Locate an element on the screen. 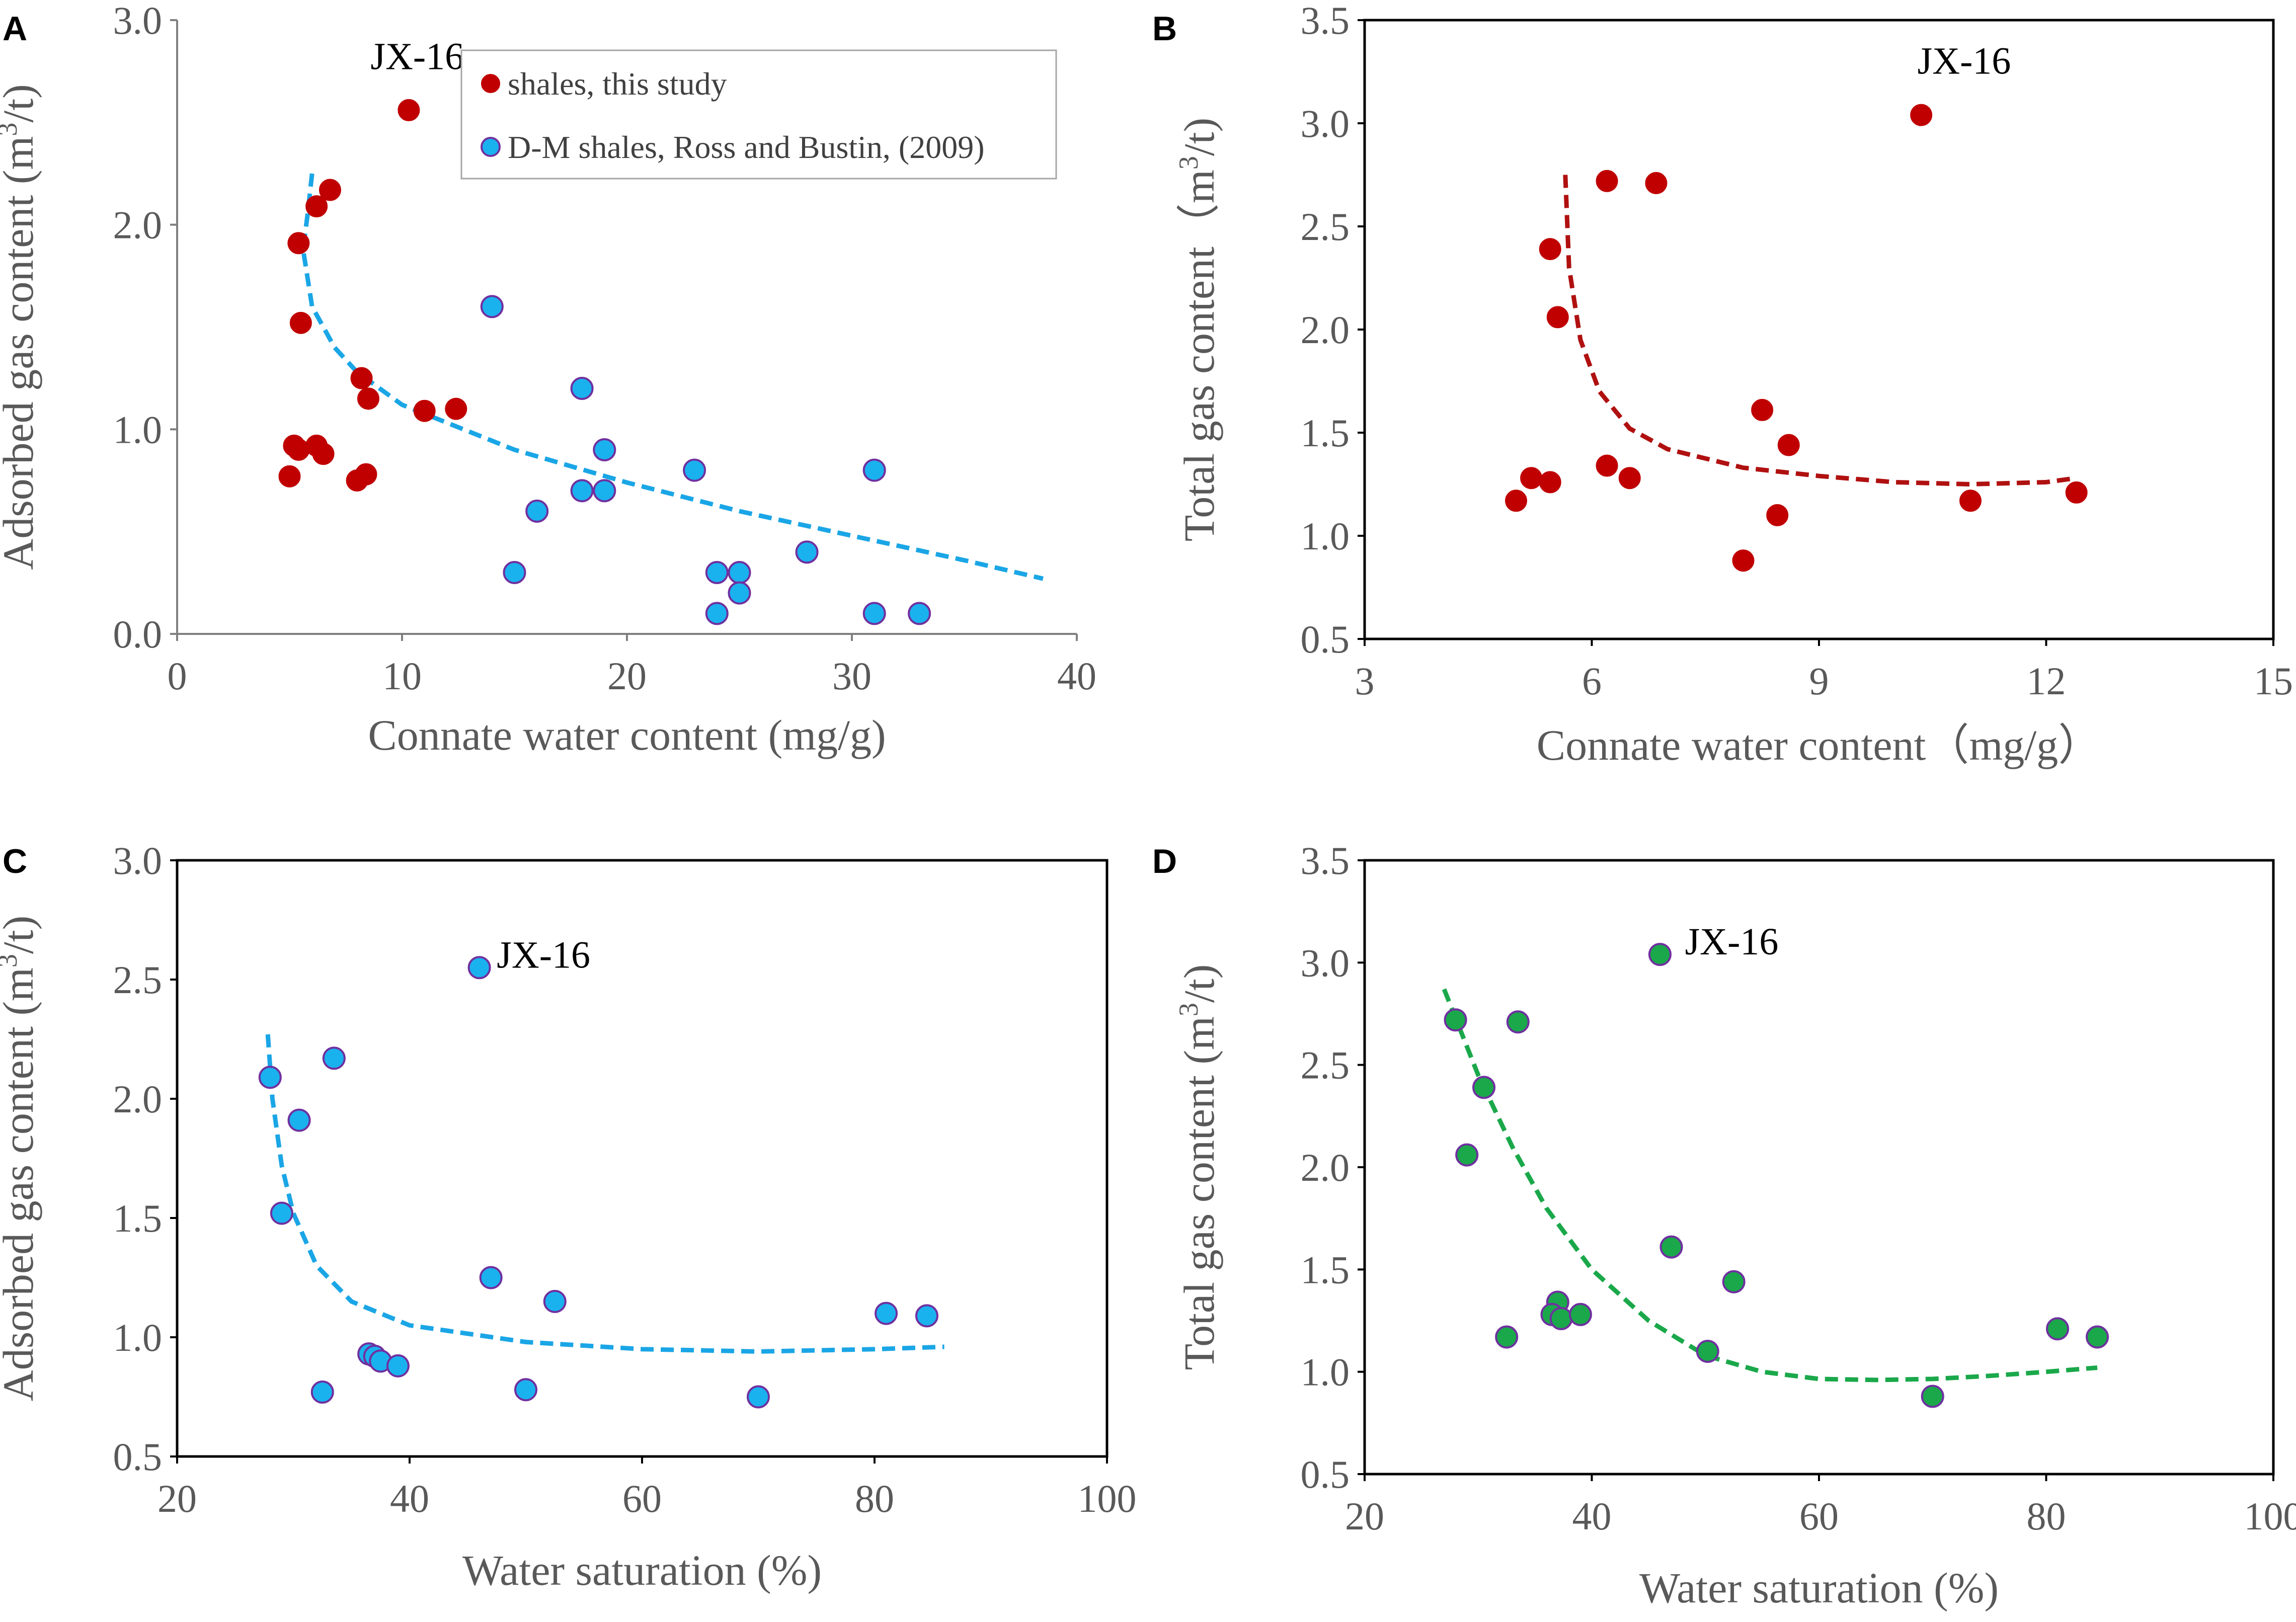  y-axis-label: Adsorbed gas content (m3/t) is located at coordinates (21, 327).